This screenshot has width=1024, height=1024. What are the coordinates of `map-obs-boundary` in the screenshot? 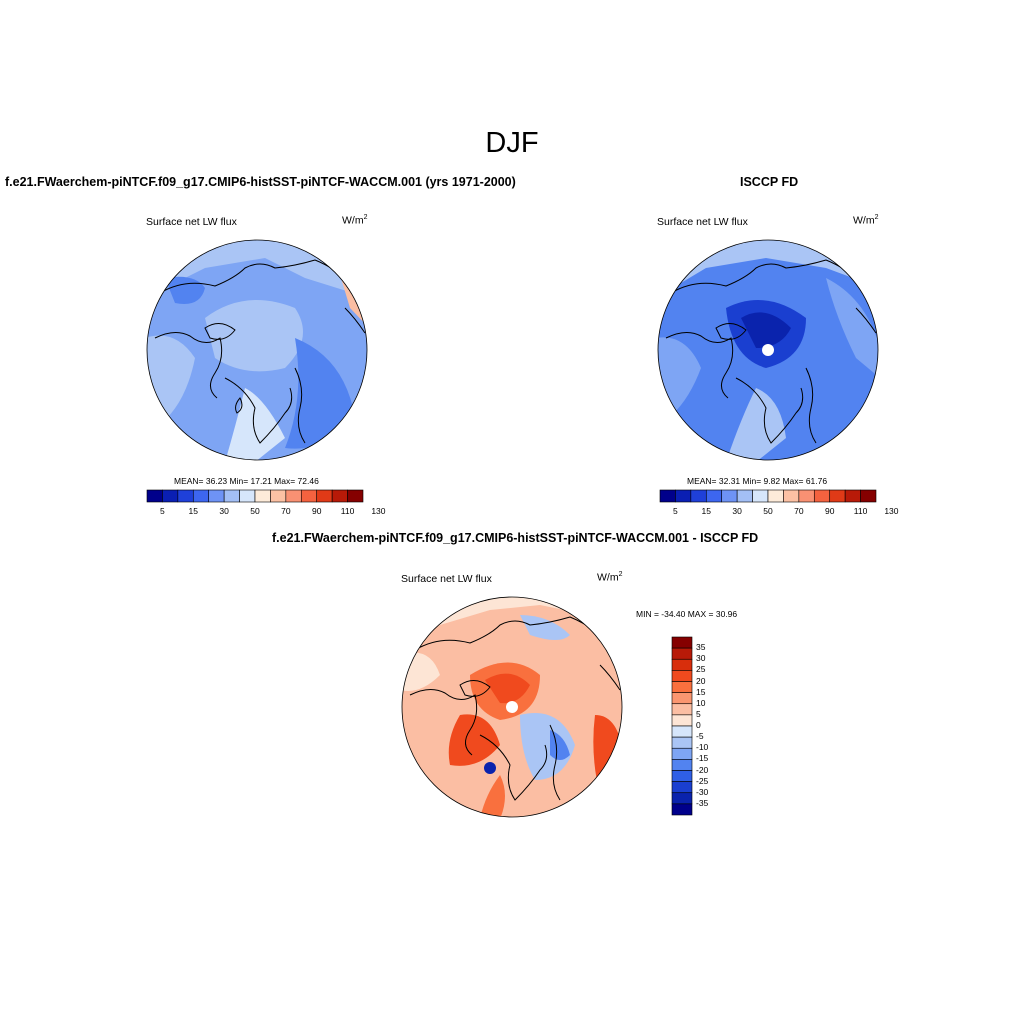 It's located at (768, 350).